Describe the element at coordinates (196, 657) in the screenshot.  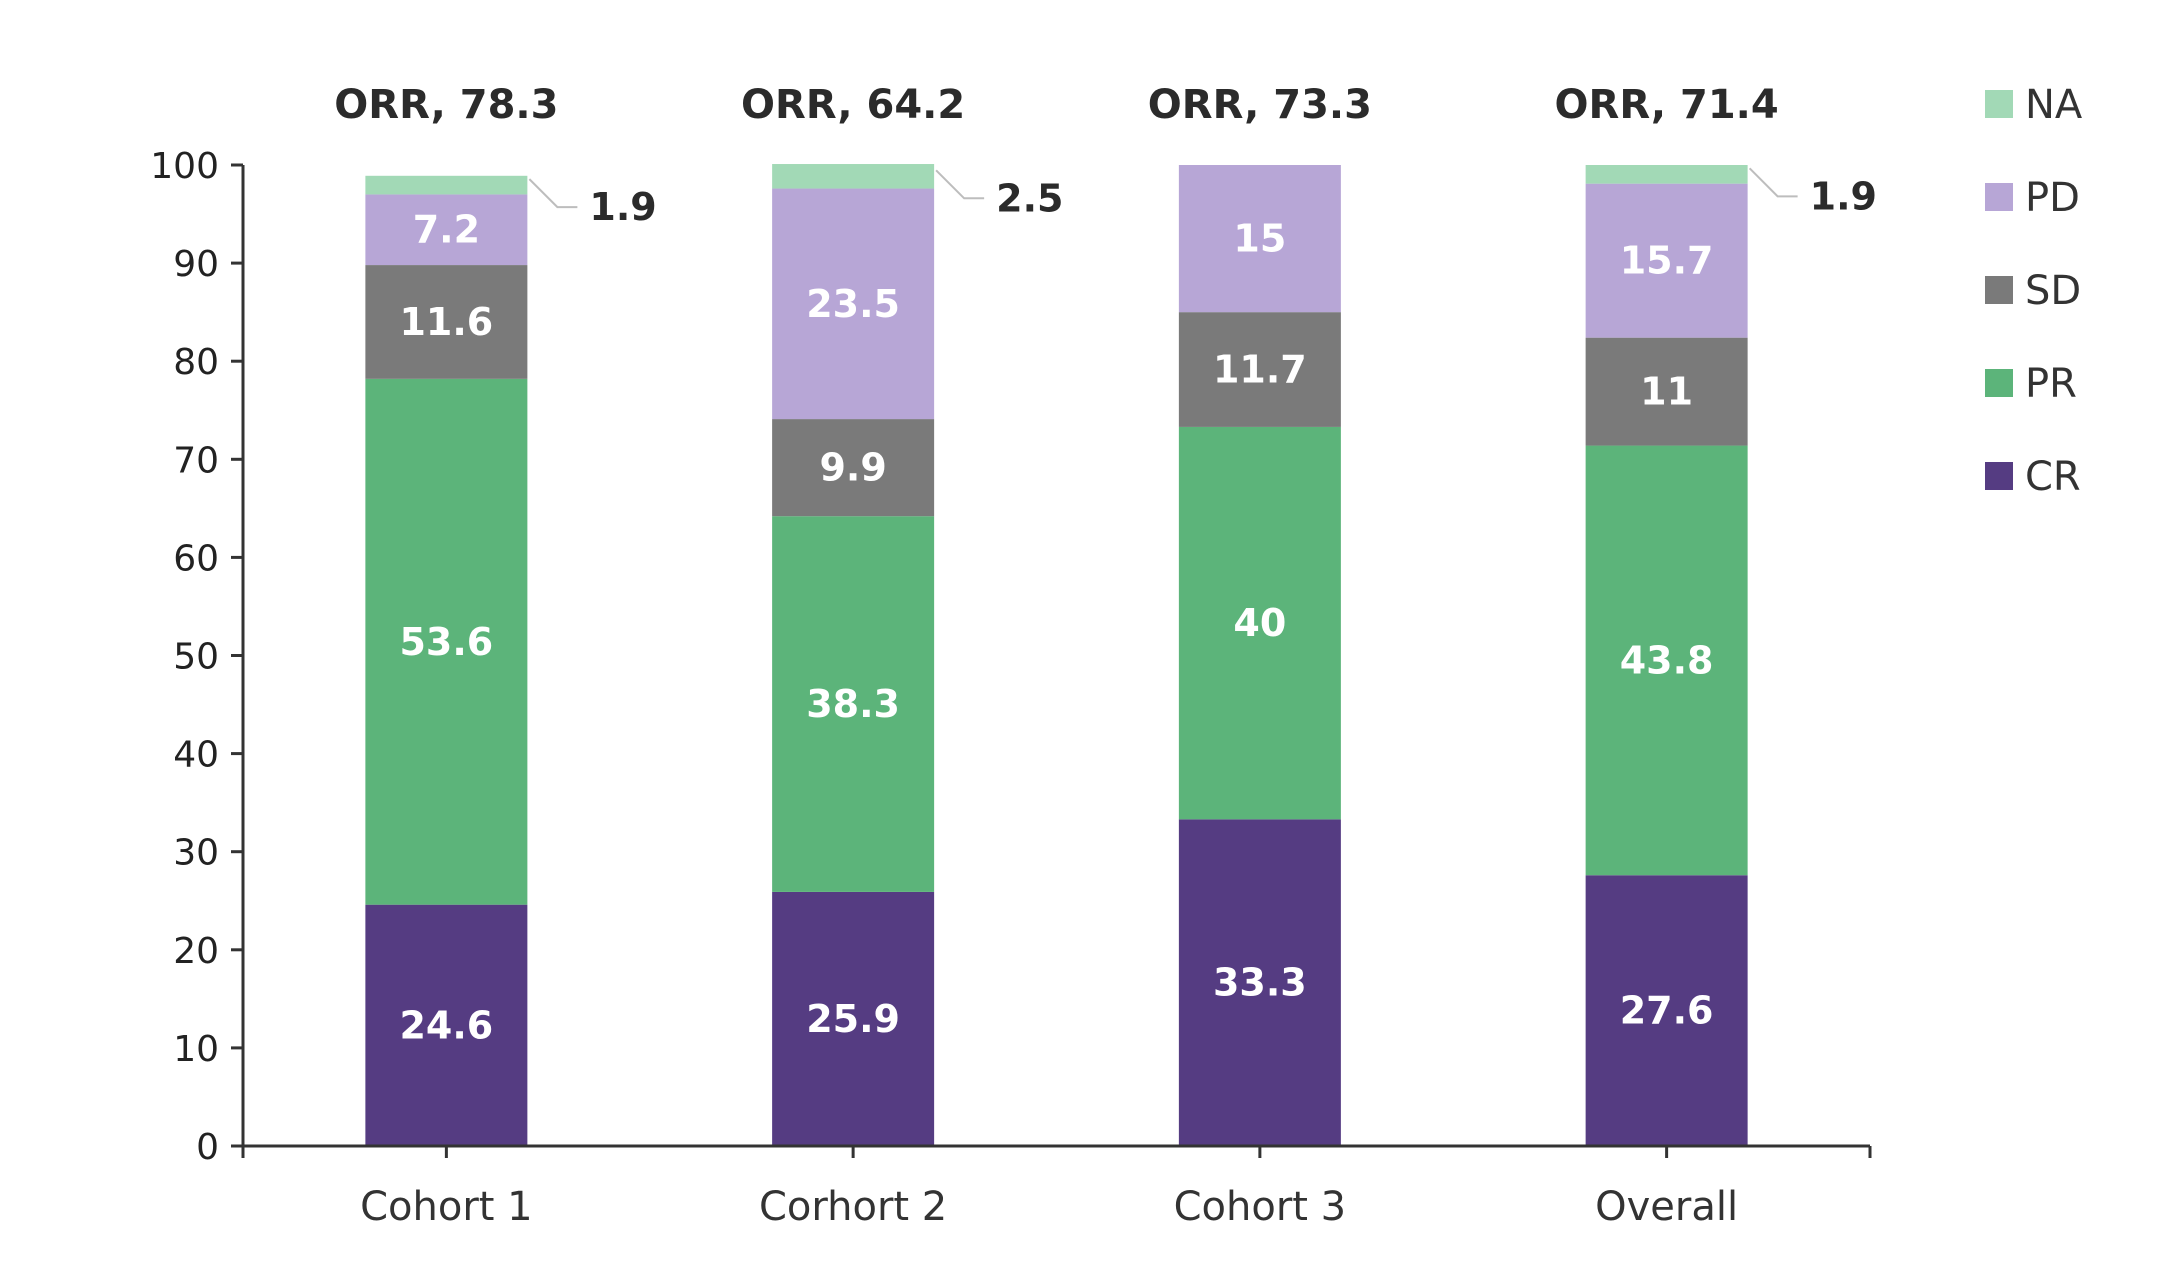
I see `y-tick-label: 50` at that location.